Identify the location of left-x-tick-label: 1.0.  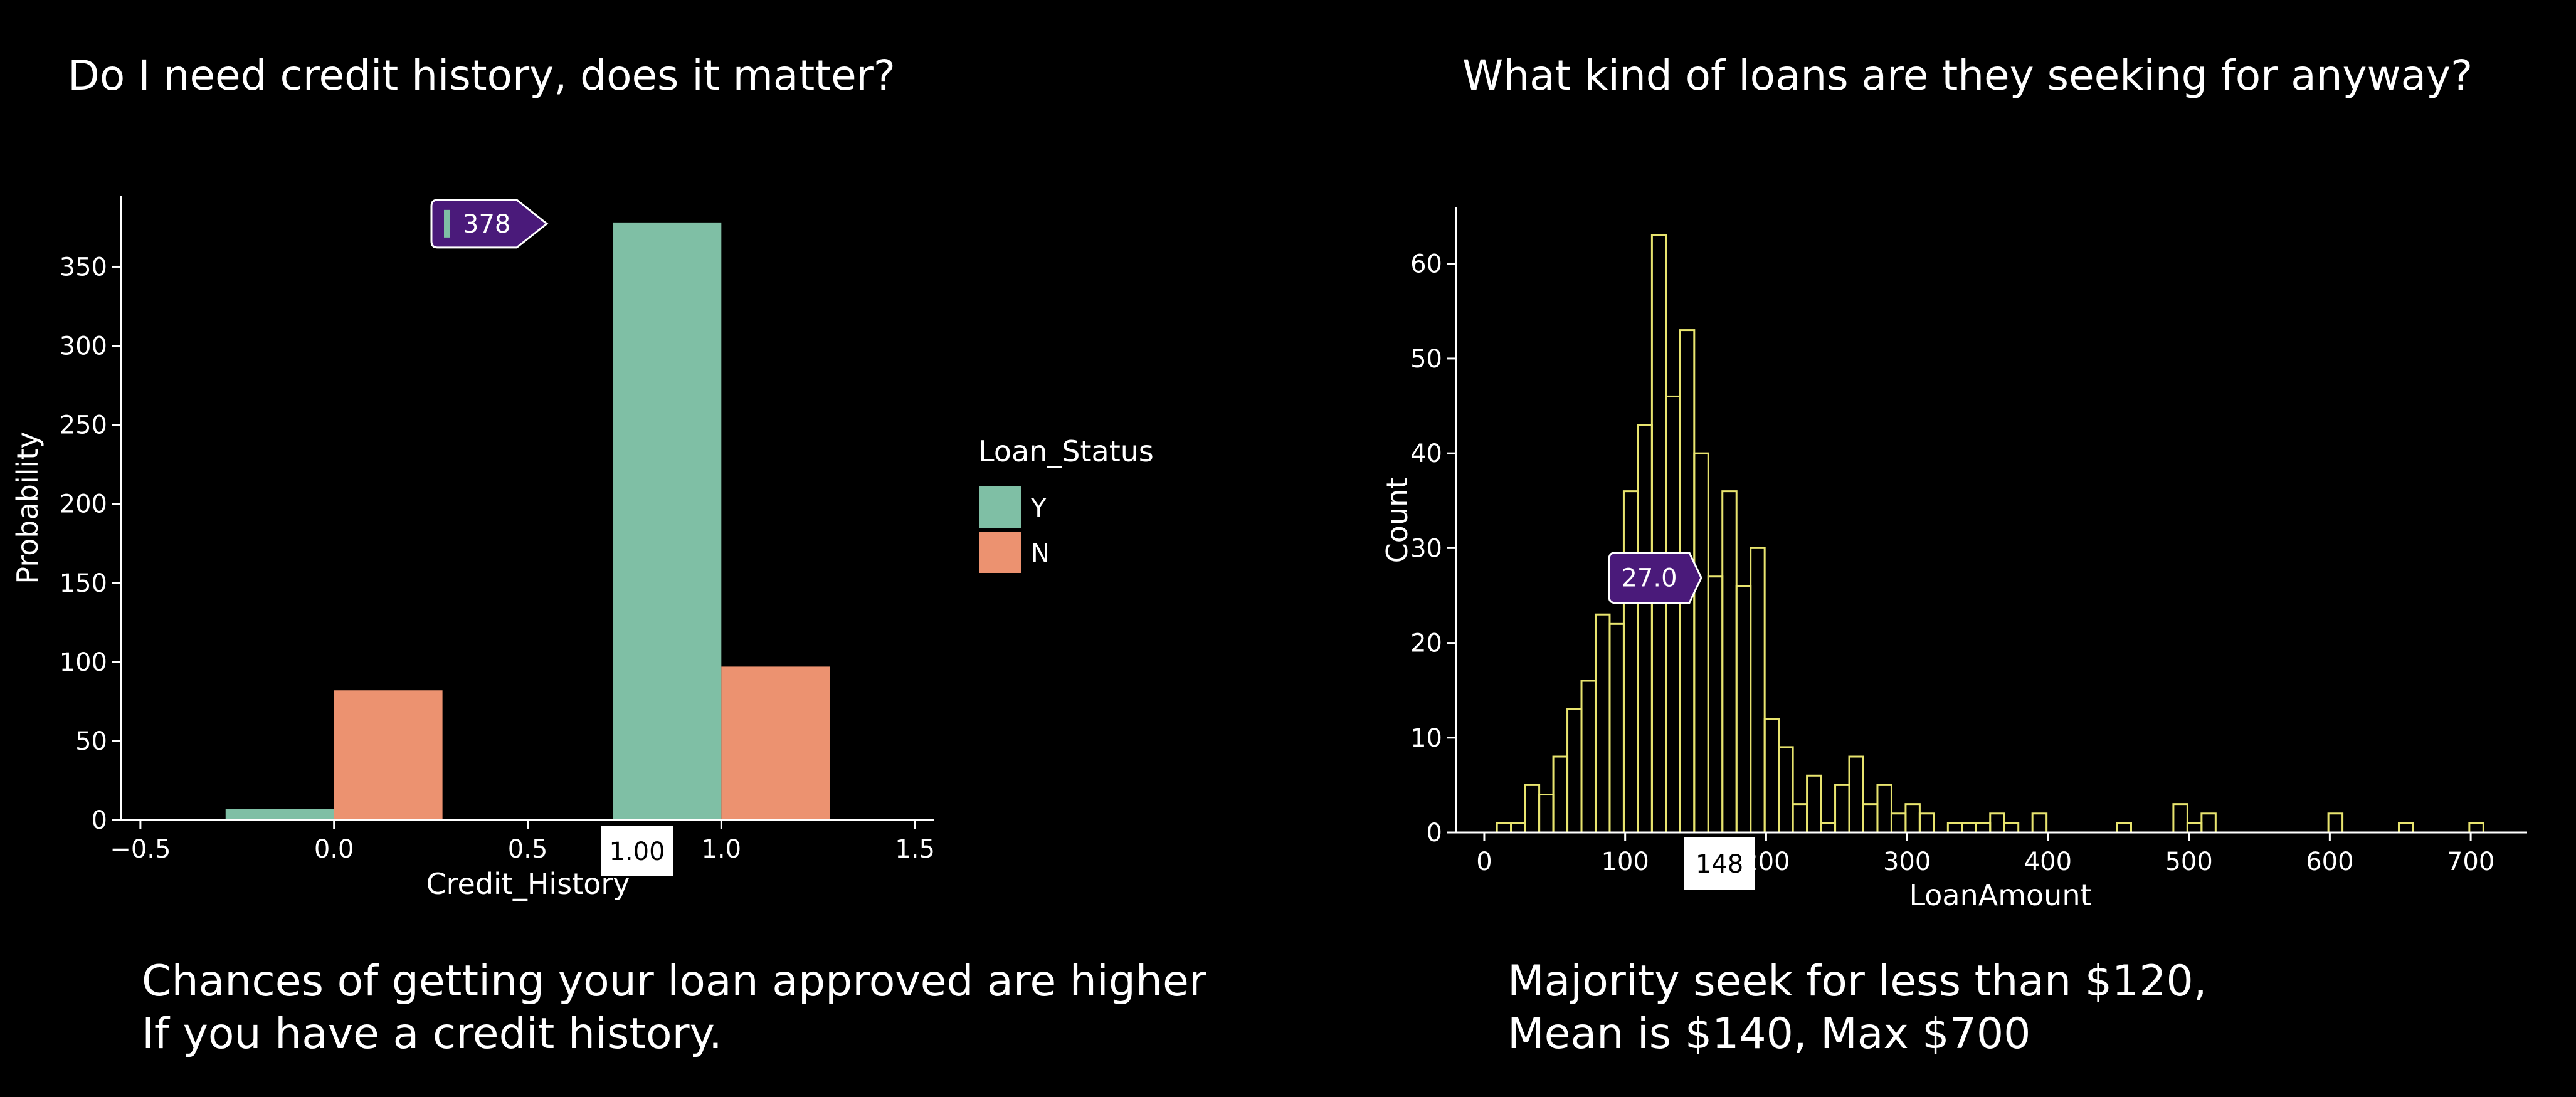
(721, 849).